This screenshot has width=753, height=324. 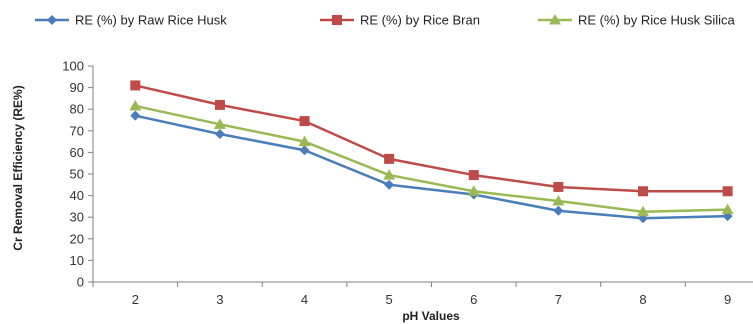 I want to click on y-axis-title: Cr Removal Efficiency (RE%), so click(x=18, y=167).